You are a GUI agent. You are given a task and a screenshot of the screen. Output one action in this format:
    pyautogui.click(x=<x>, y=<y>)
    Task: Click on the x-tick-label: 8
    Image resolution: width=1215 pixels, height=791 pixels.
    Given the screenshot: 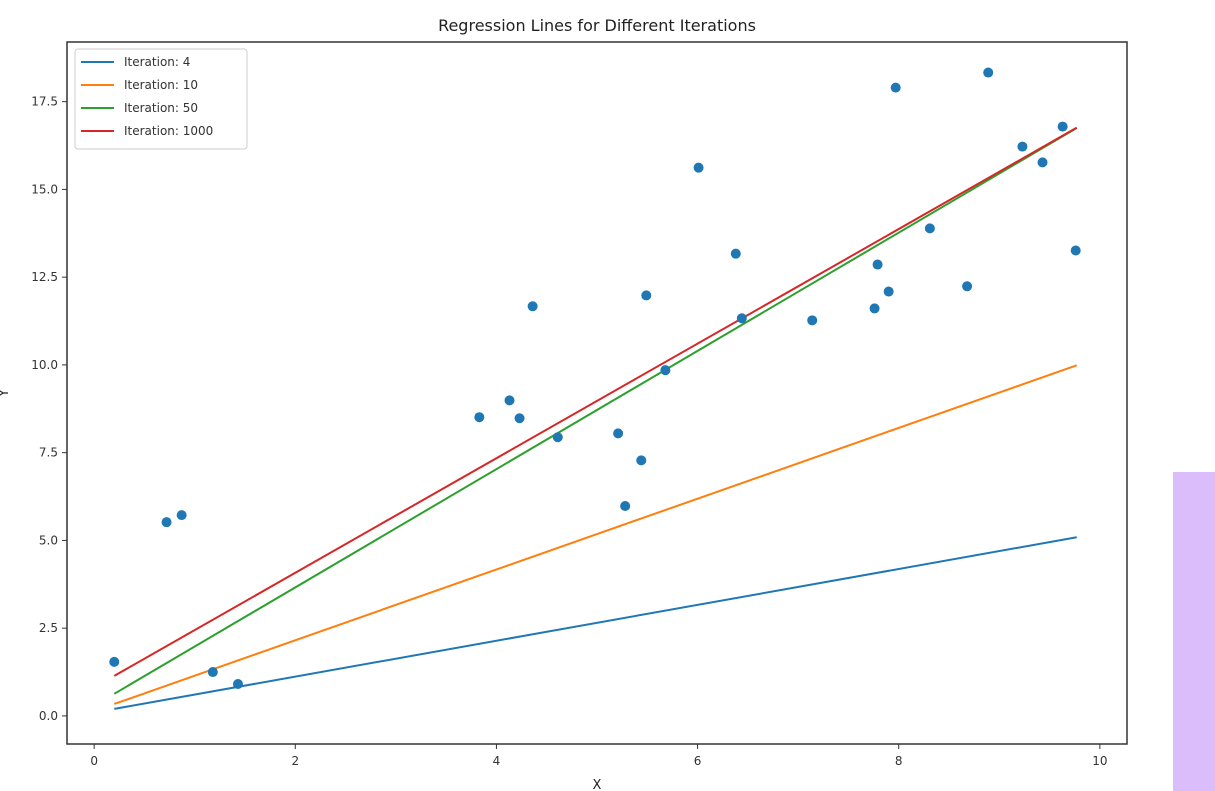 What is the action you would take?
    pyautogui.click(x=899, y=761)
    